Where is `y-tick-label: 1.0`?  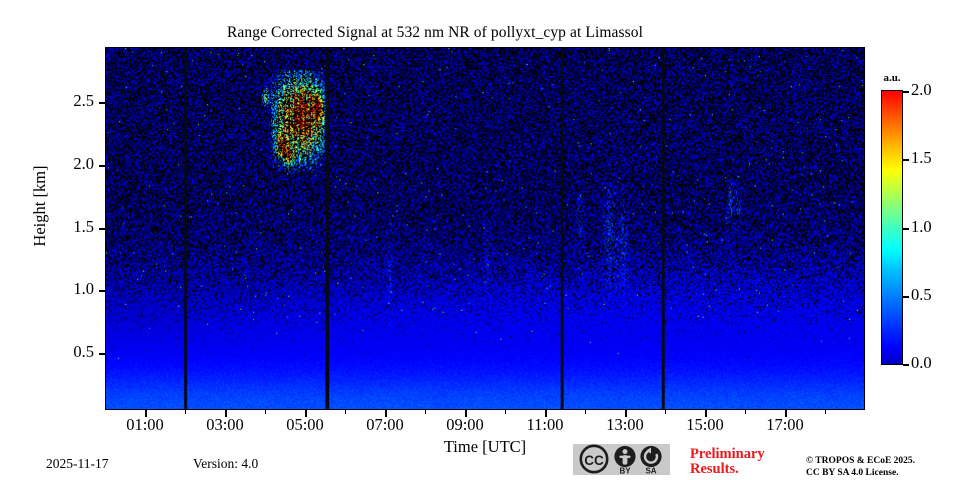 y-tick-label: 1.0 is located at coordinates (83, 288).